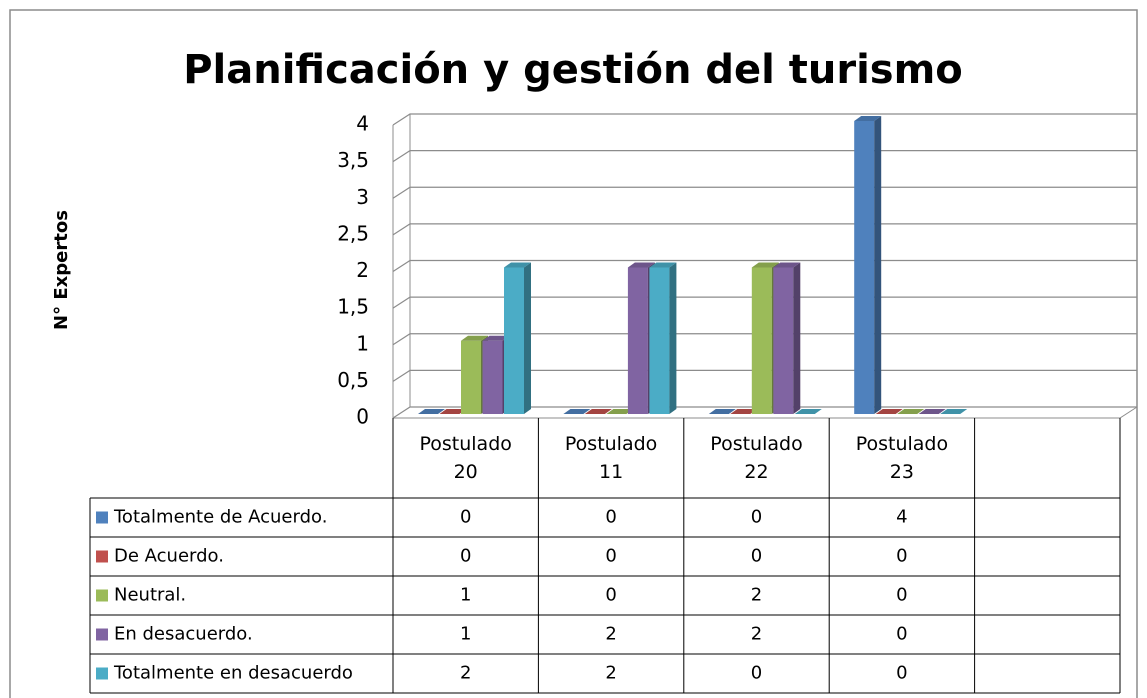 This screenshot has width=1147, height=698. What do you see at coordinates (183, 634) in the screenshot?
I see `legend-label: En desacuerdo.` at bounding box center [183, 634].